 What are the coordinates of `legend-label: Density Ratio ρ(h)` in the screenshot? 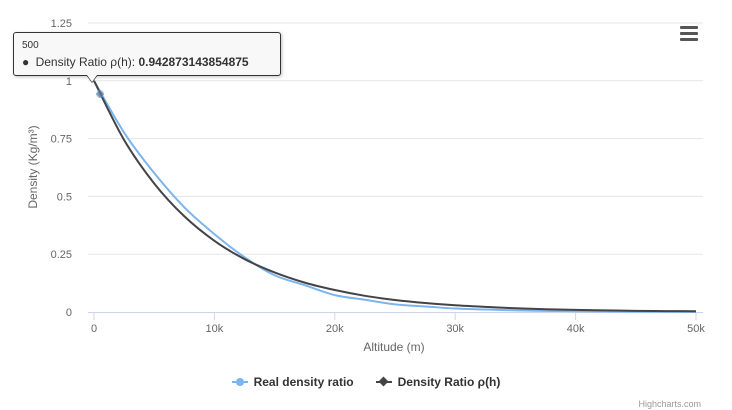 It's located at (449, 382).